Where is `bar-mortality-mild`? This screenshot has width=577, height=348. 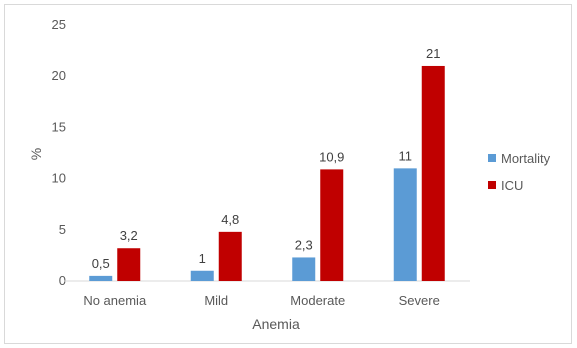 bar-mortality-mild is located at coordinates (202, 275).